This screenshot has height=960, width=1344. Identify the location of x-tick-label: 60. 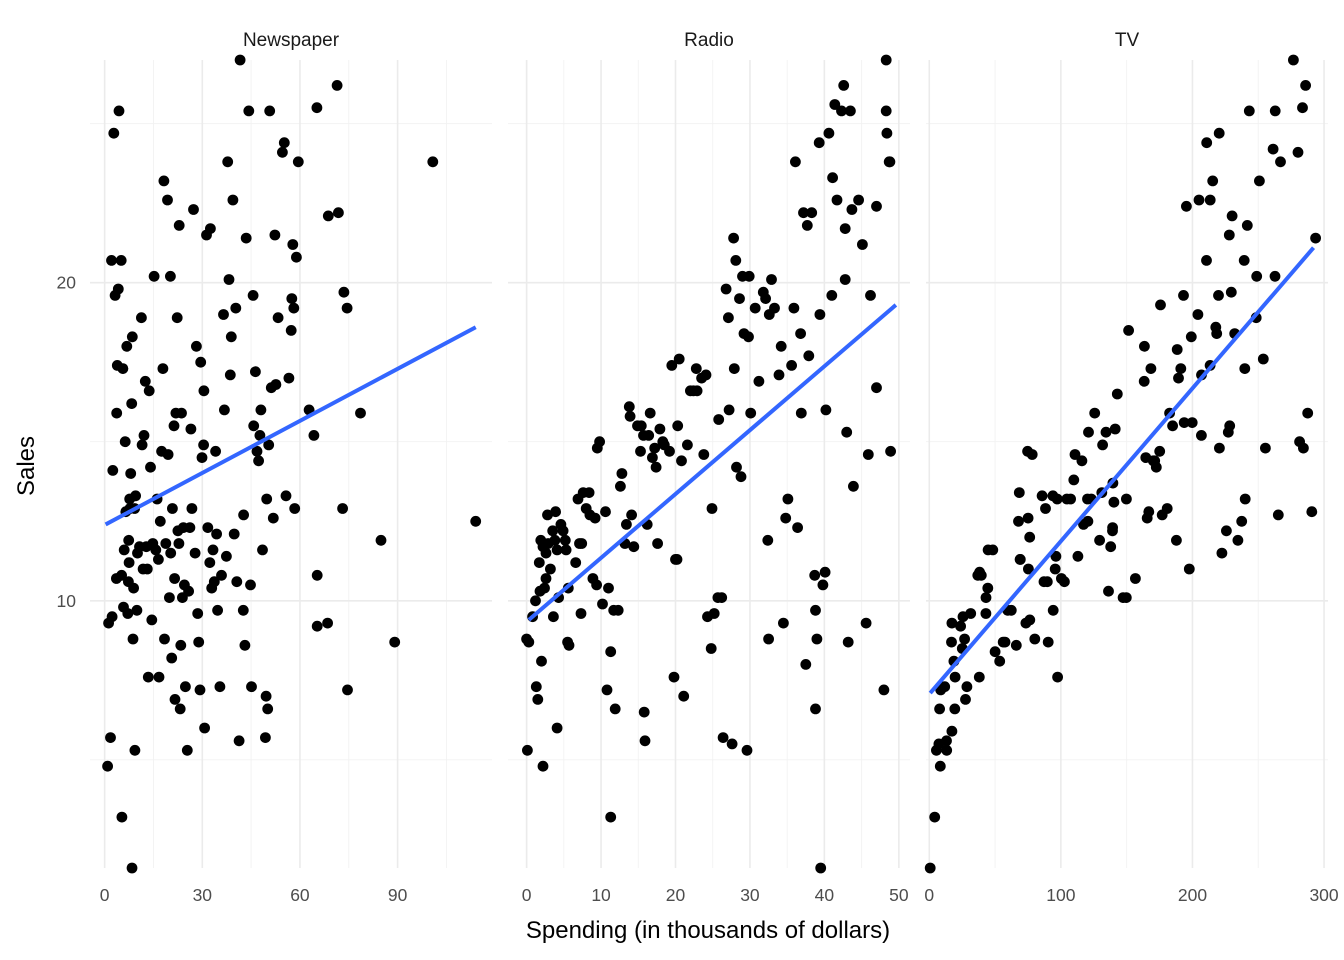
(300, 895).